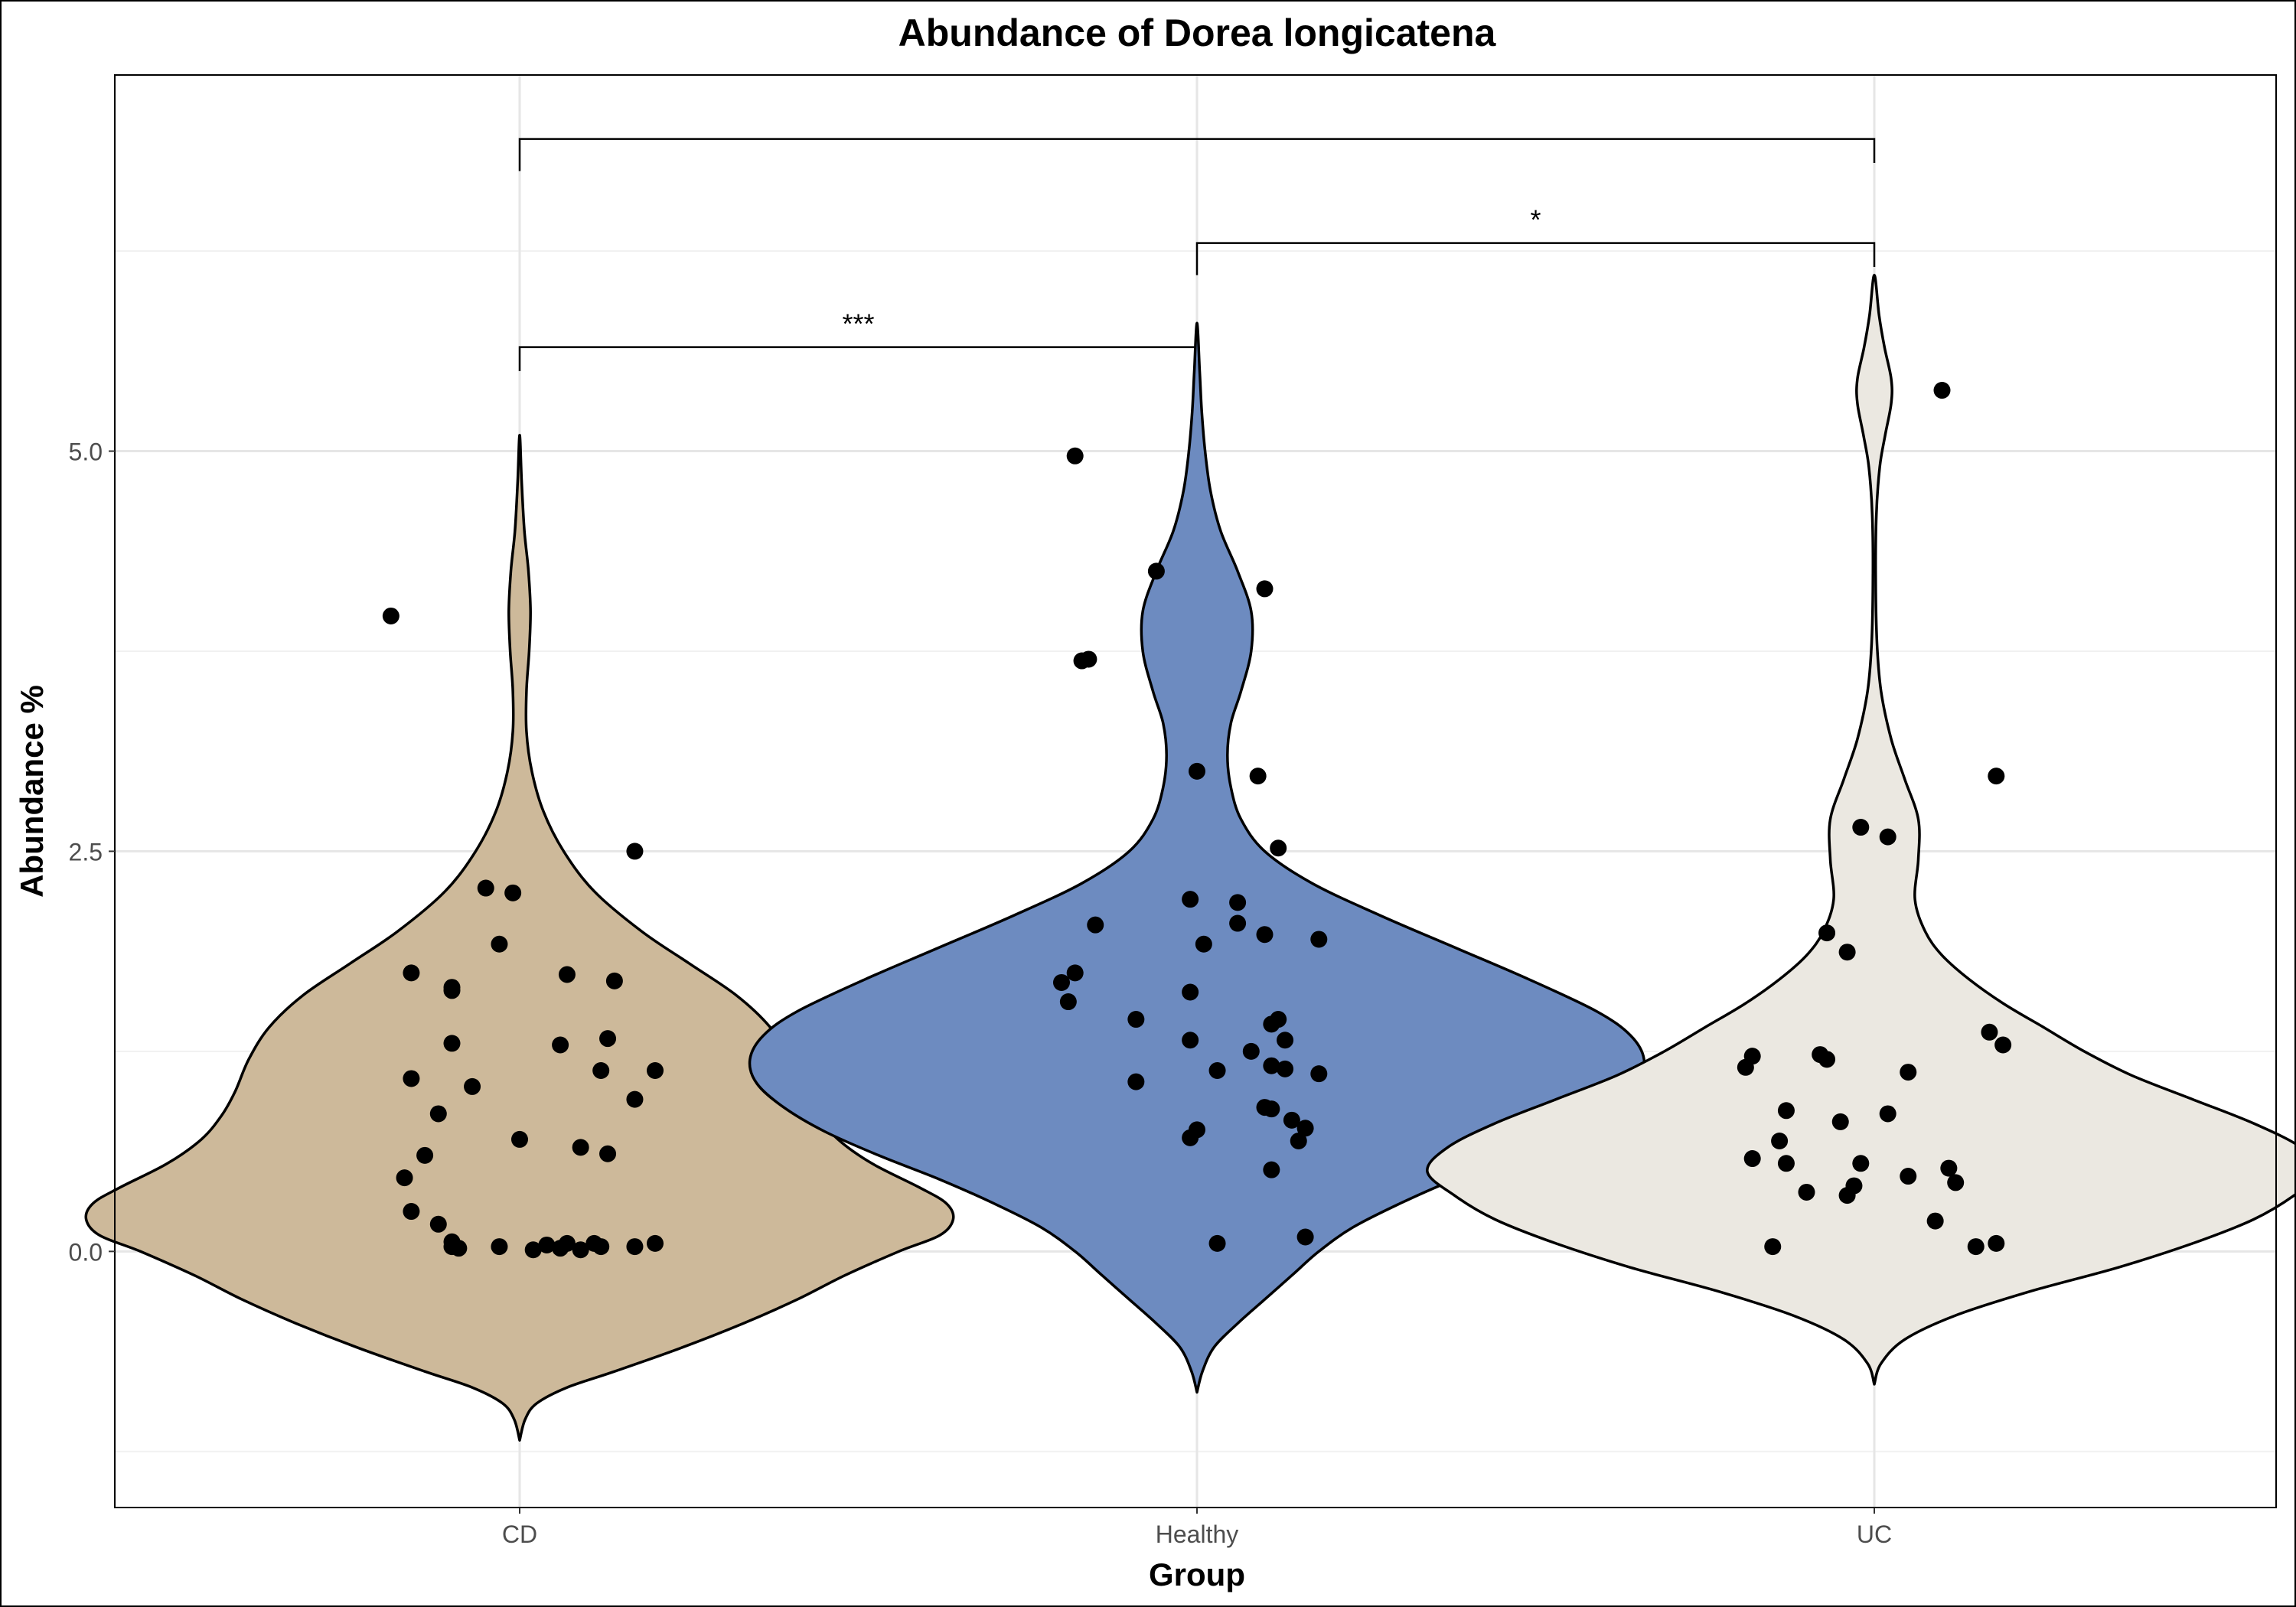 This screenshot has height=1607, width=2296. What do you see at coordinates (86, 852) in the screenshot?
I see `y-tick-label-1: 2.5` at bounding box center [86, 852].